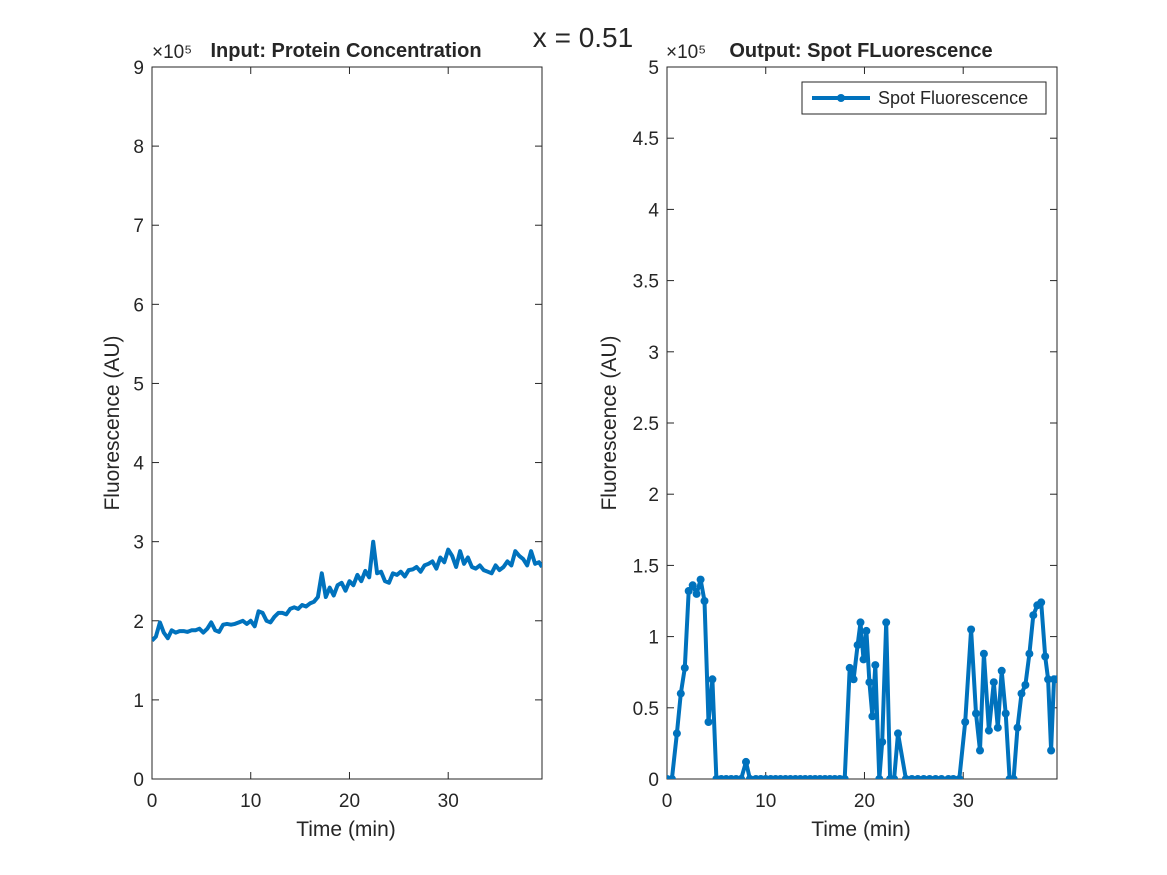 Image resolution: width=1167 pixels, height=875 pixels. Describe the element at coordinates (138, 305) in the screenshot. I see `input-y-tick-label: 6` at that location.